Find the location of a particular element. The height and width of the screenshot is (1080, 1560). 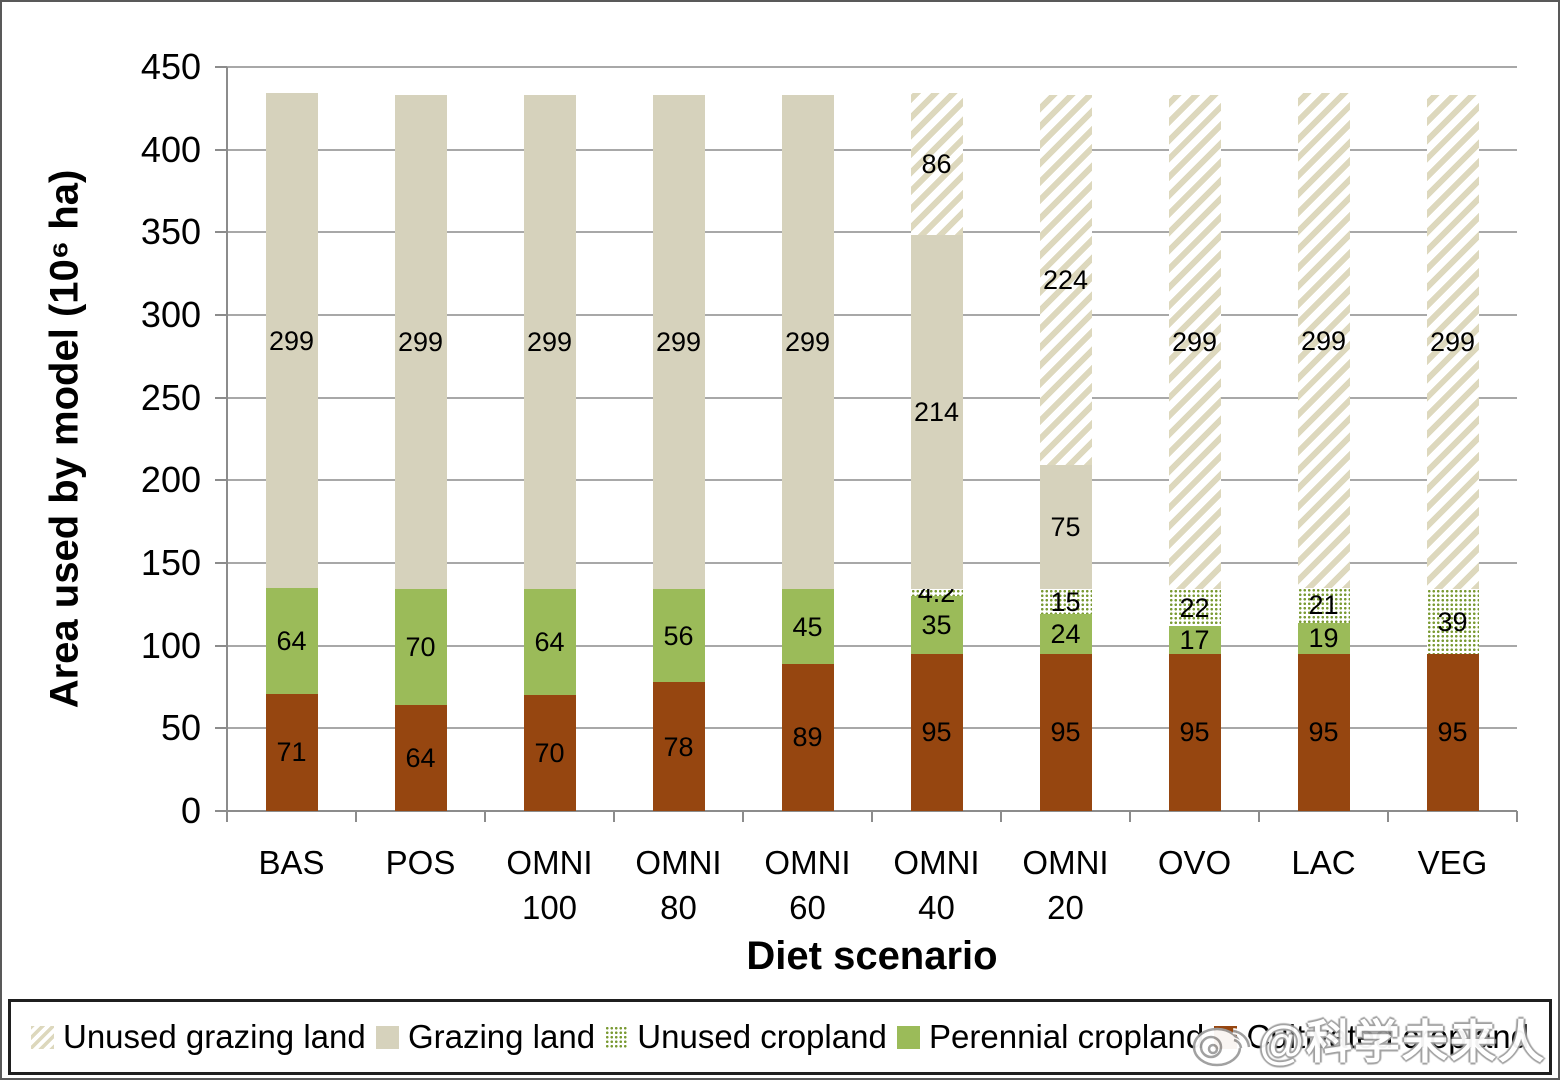

data-label: 86 is located at coordinates (936, 164).